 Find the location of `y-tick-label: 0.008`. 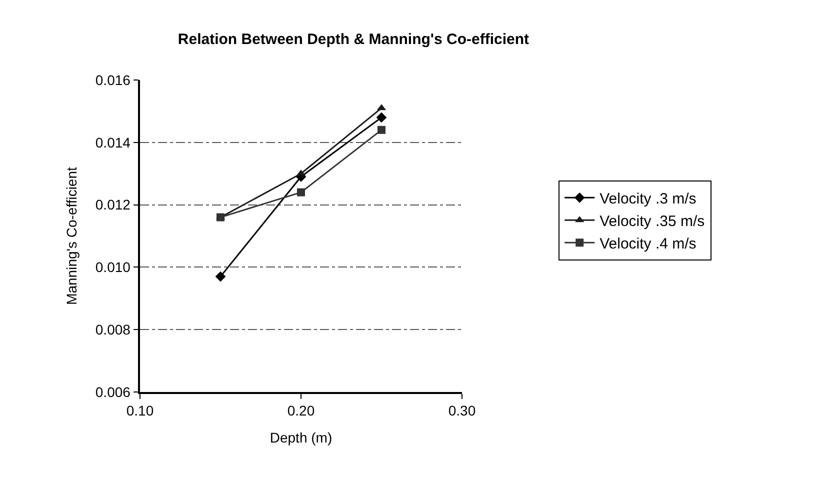

y-tick-label: 0.008 is located at coordinates (113, 330).